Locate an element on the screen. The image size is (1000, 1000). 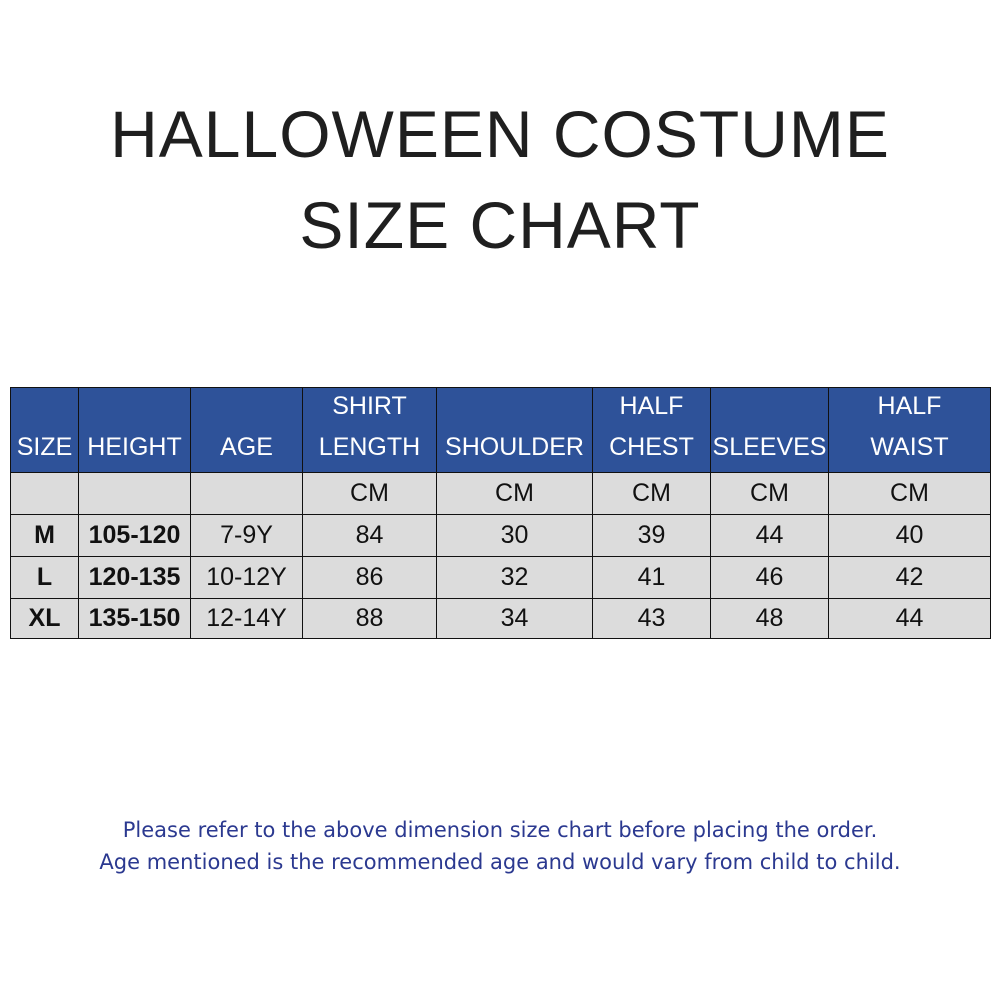
table-cell: M is located at coordinates (44, 535).